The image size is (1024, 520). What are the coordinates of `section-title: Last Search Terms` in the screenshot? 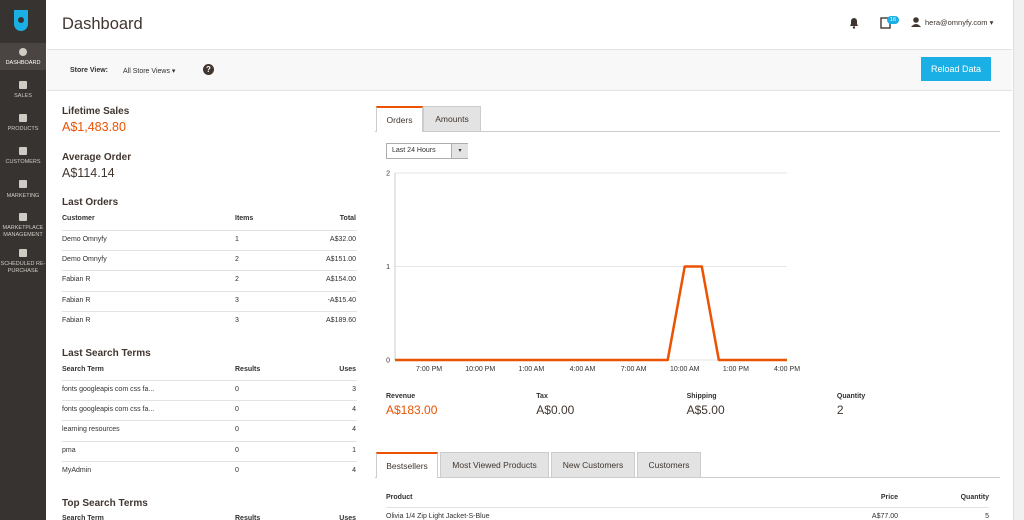 It's located at (106, 353).